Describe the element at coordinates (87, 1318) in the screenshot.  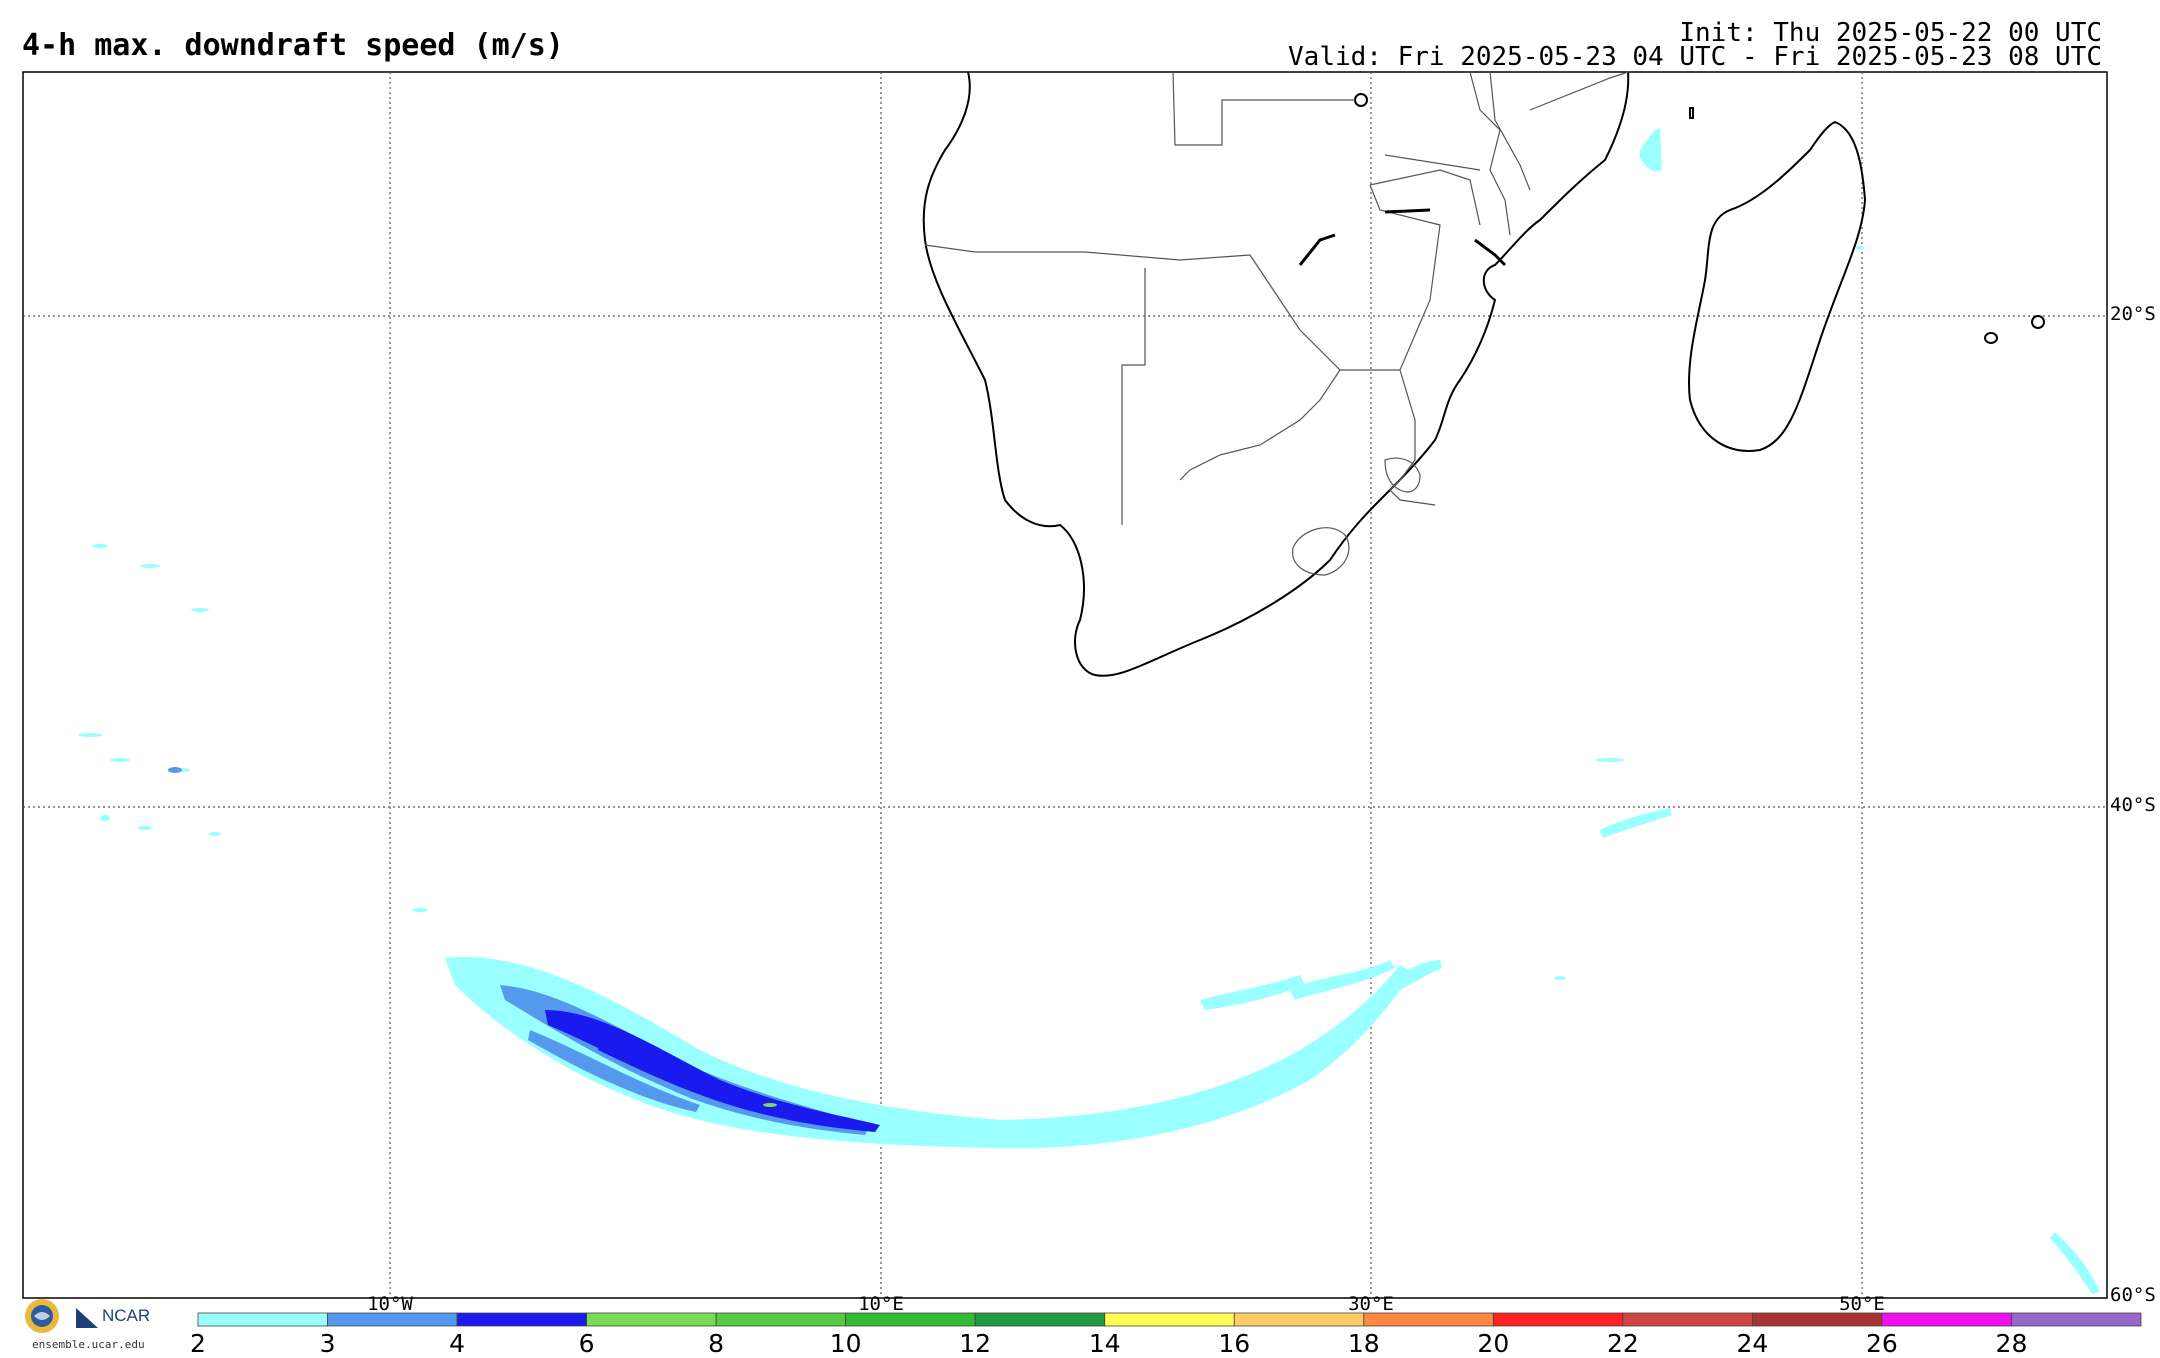
I see `ncar-logo-icon` at that location.